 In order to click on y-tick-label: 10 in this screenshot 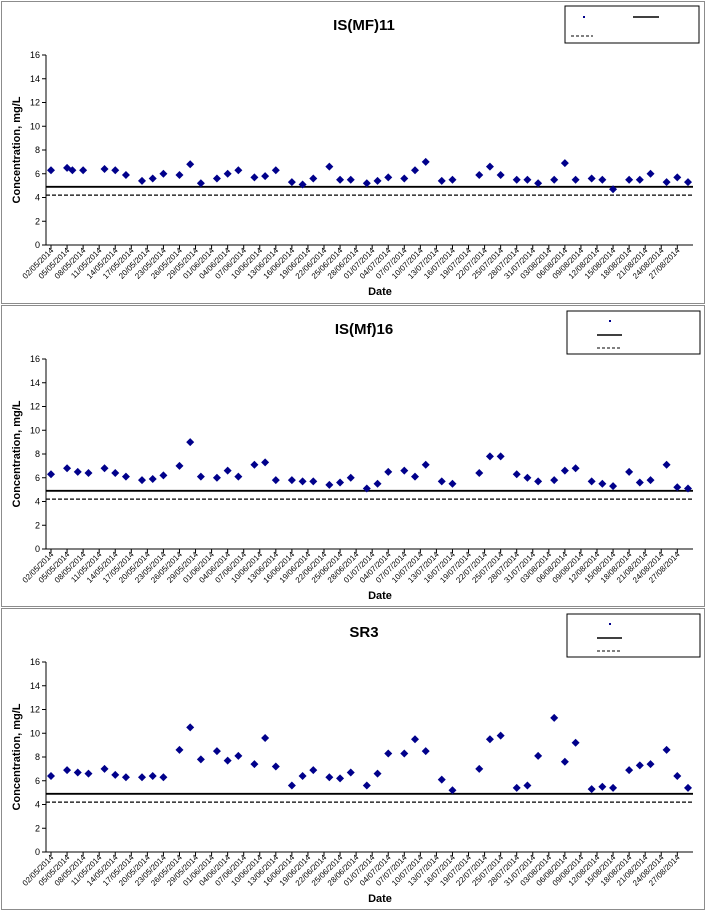, I will do `click(35, 430)`.